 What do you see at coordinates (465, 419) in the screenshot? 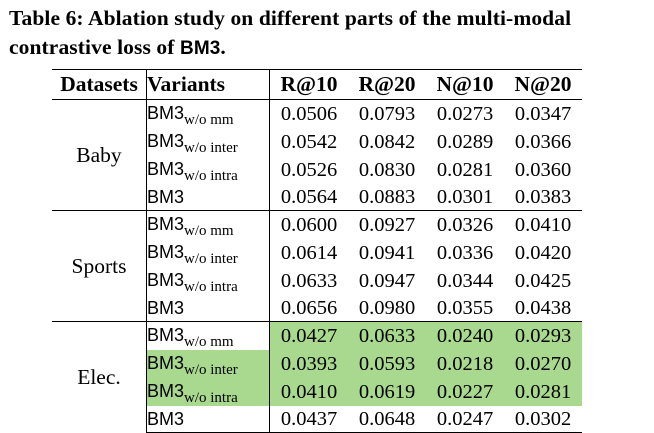
I see `metric-value-cell: 0.0247` at bounding box center [465, 419].